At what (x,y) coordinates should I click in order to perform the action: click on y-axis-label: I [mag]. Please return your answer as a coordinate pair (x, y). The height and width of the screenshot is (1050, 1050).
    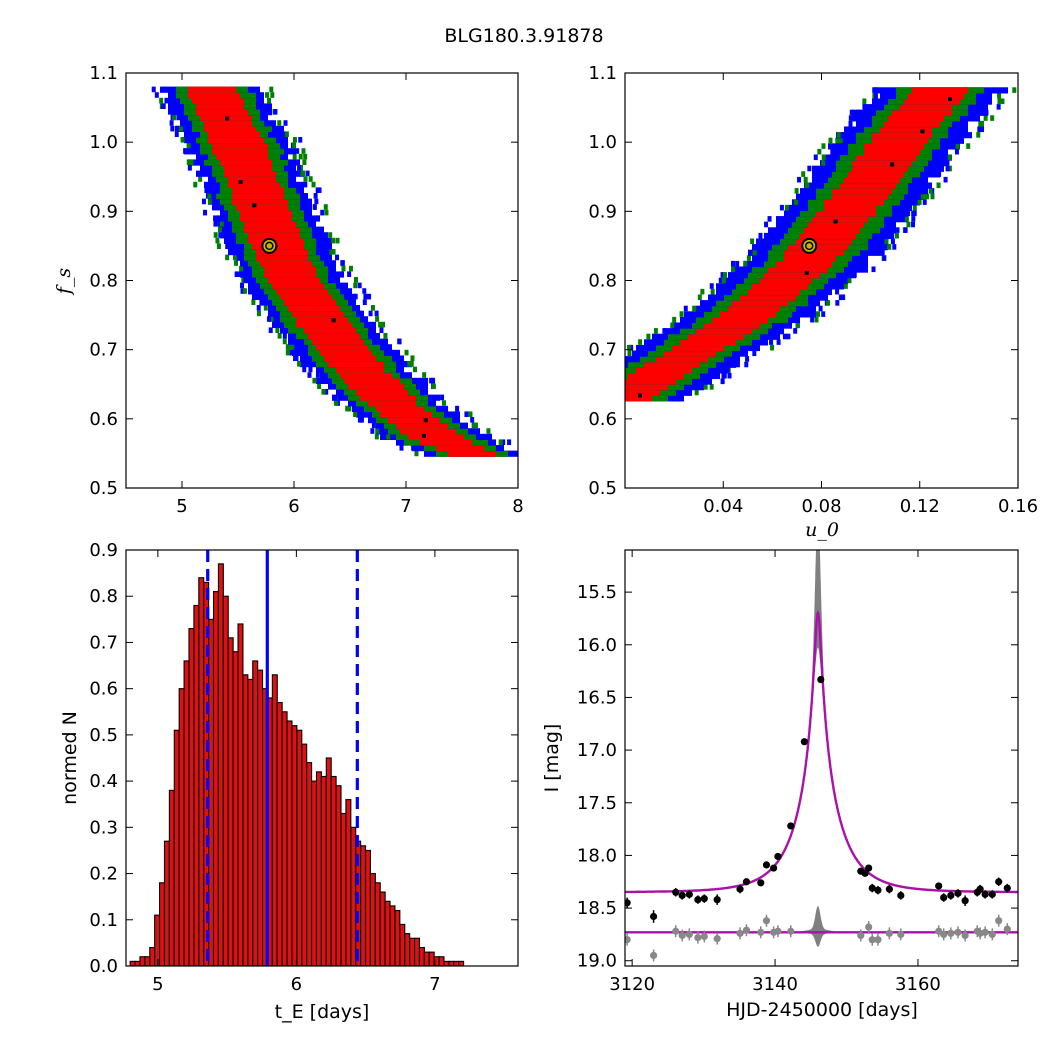
    Looking at the image, I should click on (552, 758).